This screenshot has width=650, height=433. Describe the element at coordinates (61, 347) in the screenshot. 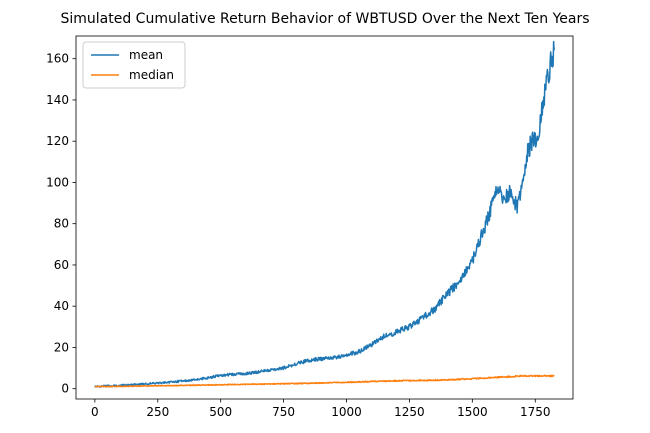

I see `y-tick-label: 20` at that location.